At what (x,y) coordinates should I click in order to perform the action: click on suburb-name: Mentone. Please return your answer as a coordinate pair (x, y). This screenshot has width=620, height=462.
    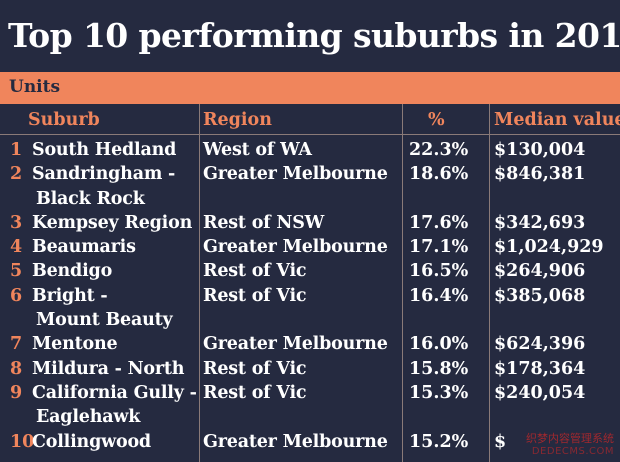
    Looking at the image, I should click on (75, 344).